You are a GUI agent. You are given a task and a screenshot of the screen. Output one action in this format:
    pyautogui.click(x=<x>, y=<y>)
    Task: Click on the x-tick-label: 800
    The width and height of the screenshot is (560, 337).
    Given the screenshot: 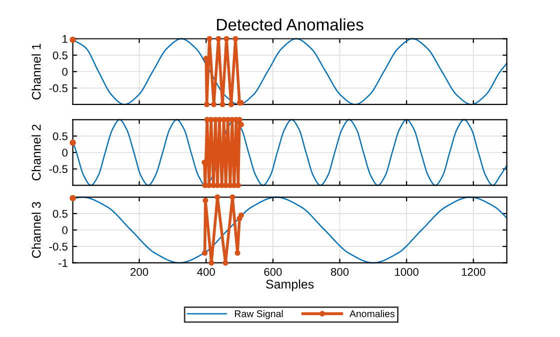 What is the action you would take?
    pyautogui.click(x=339, y=272)
    